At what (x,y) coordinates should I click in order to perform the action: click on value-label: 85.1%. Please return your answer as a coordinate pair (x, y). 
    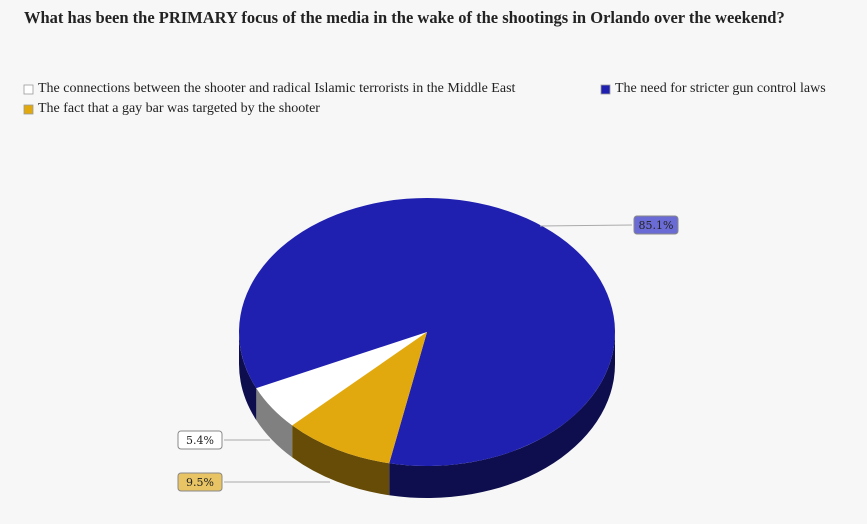
    Looking at the image, I should click on (656, 225).